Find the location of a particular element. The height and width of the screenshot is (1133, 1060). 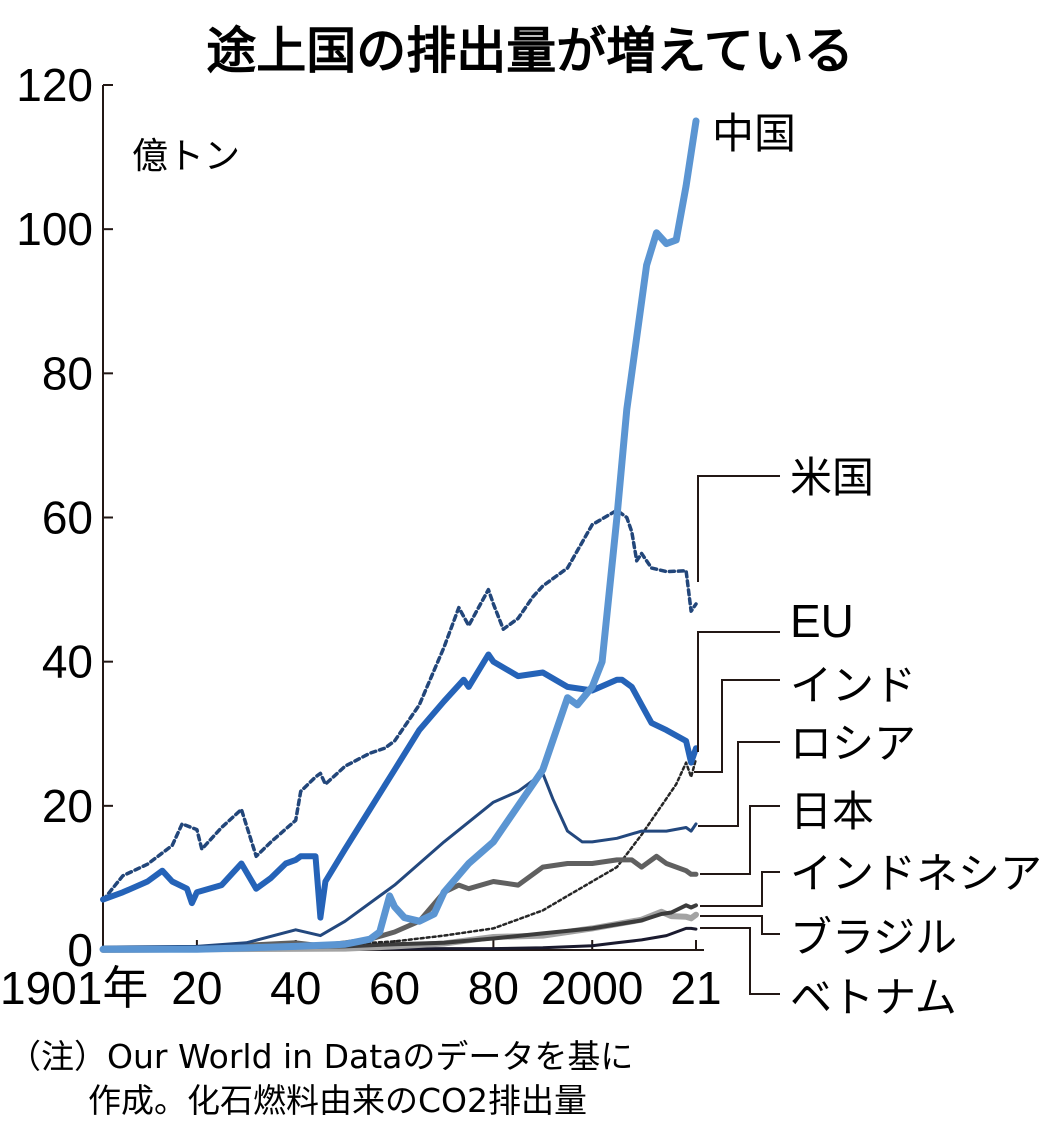

label-leader-lines is located at coordinates (737, 735).